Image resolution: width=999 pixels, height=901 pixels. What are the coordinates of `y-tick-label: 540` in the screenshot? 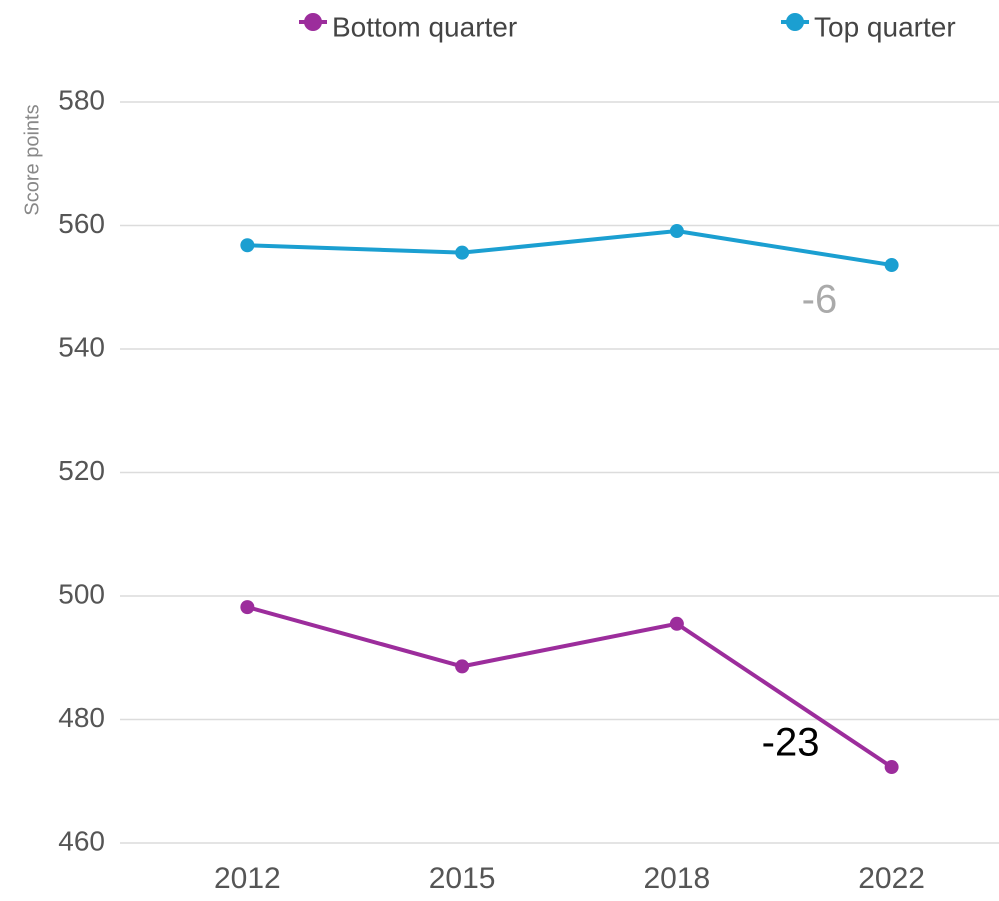 It's located at (81, 346).